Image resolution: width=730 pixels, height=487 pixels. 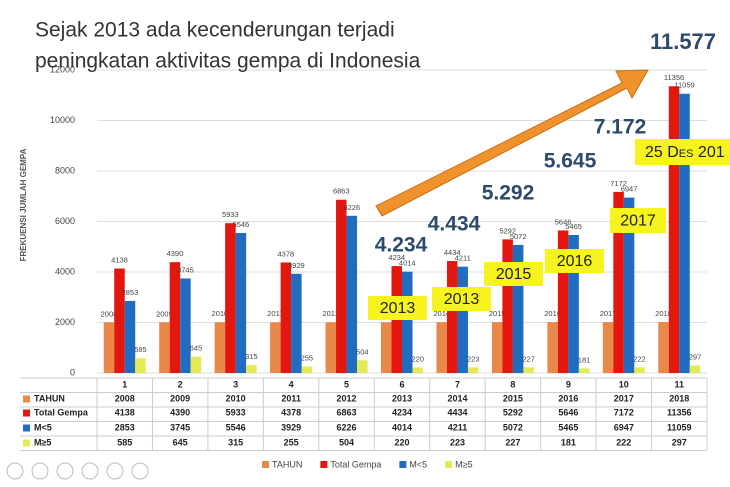 What do you see at coordinates (65, 221) in the screenshot?
I see `y-tick-label: 6000` at bounding box center [65, 221].